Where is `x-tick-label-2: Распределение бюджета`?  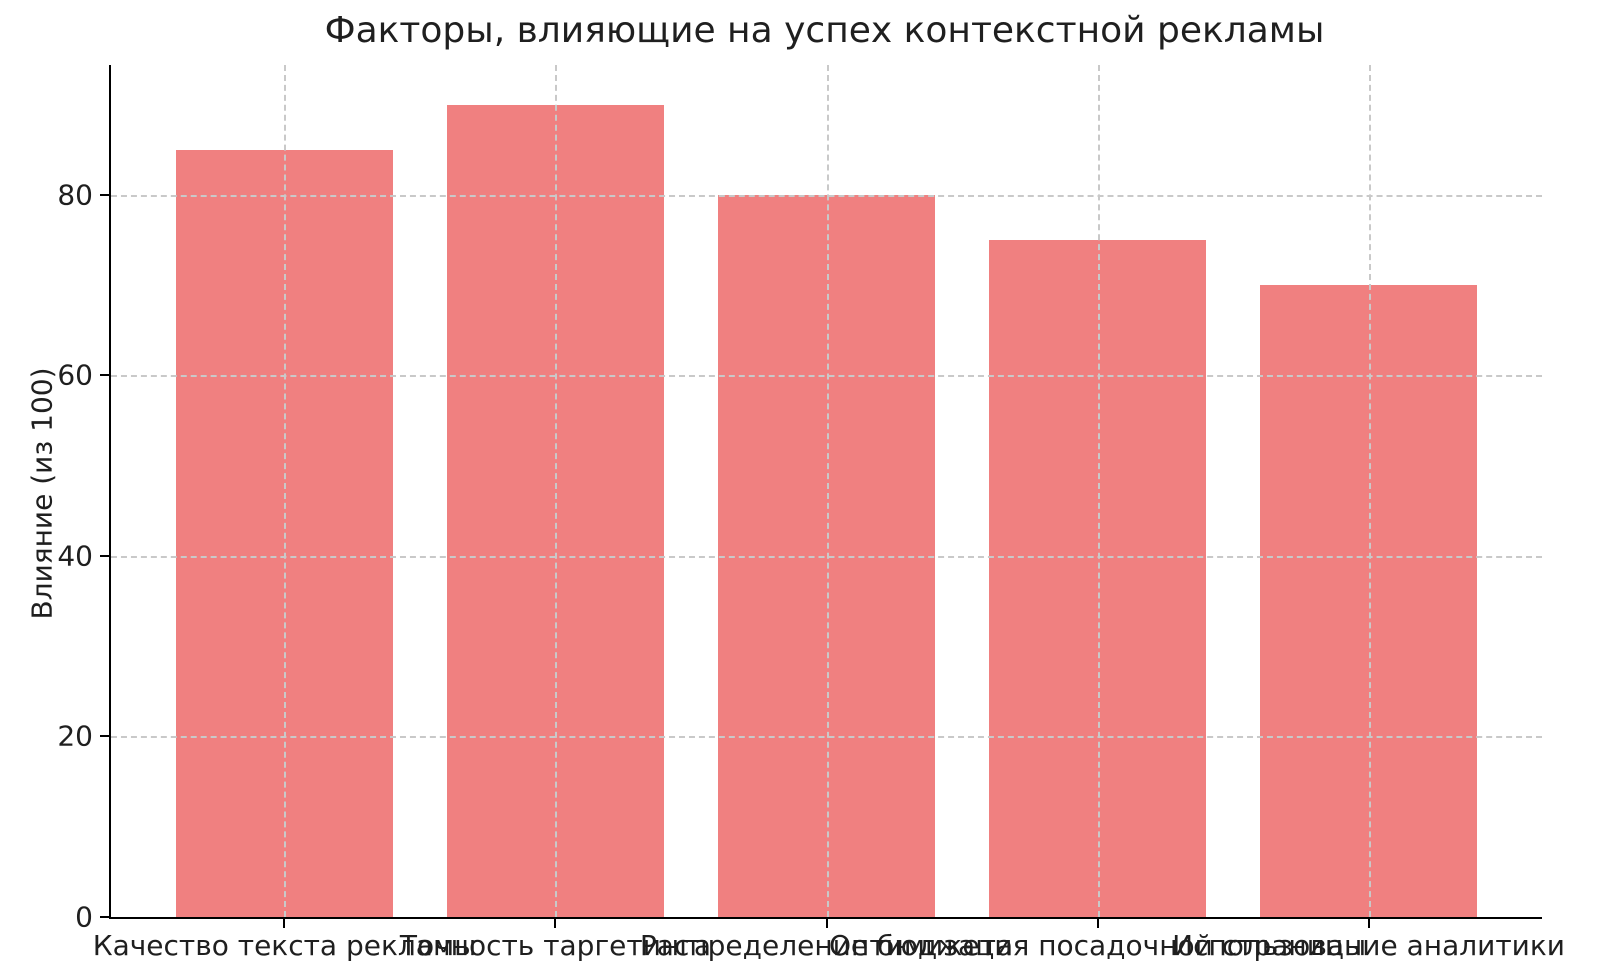 x-tick-label-2: Распределение бюджета is located at coordinates (826, 945).